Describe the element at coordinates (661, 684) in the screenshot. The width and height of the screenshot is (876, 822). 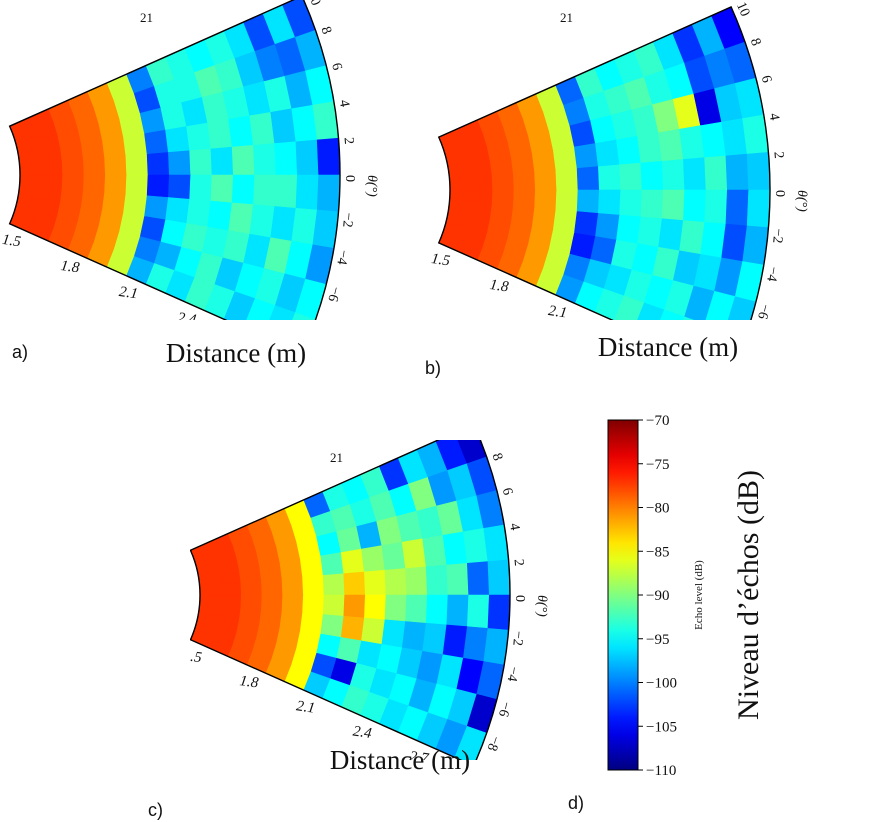
I see `colorbar-tick-label: −100` at that location.